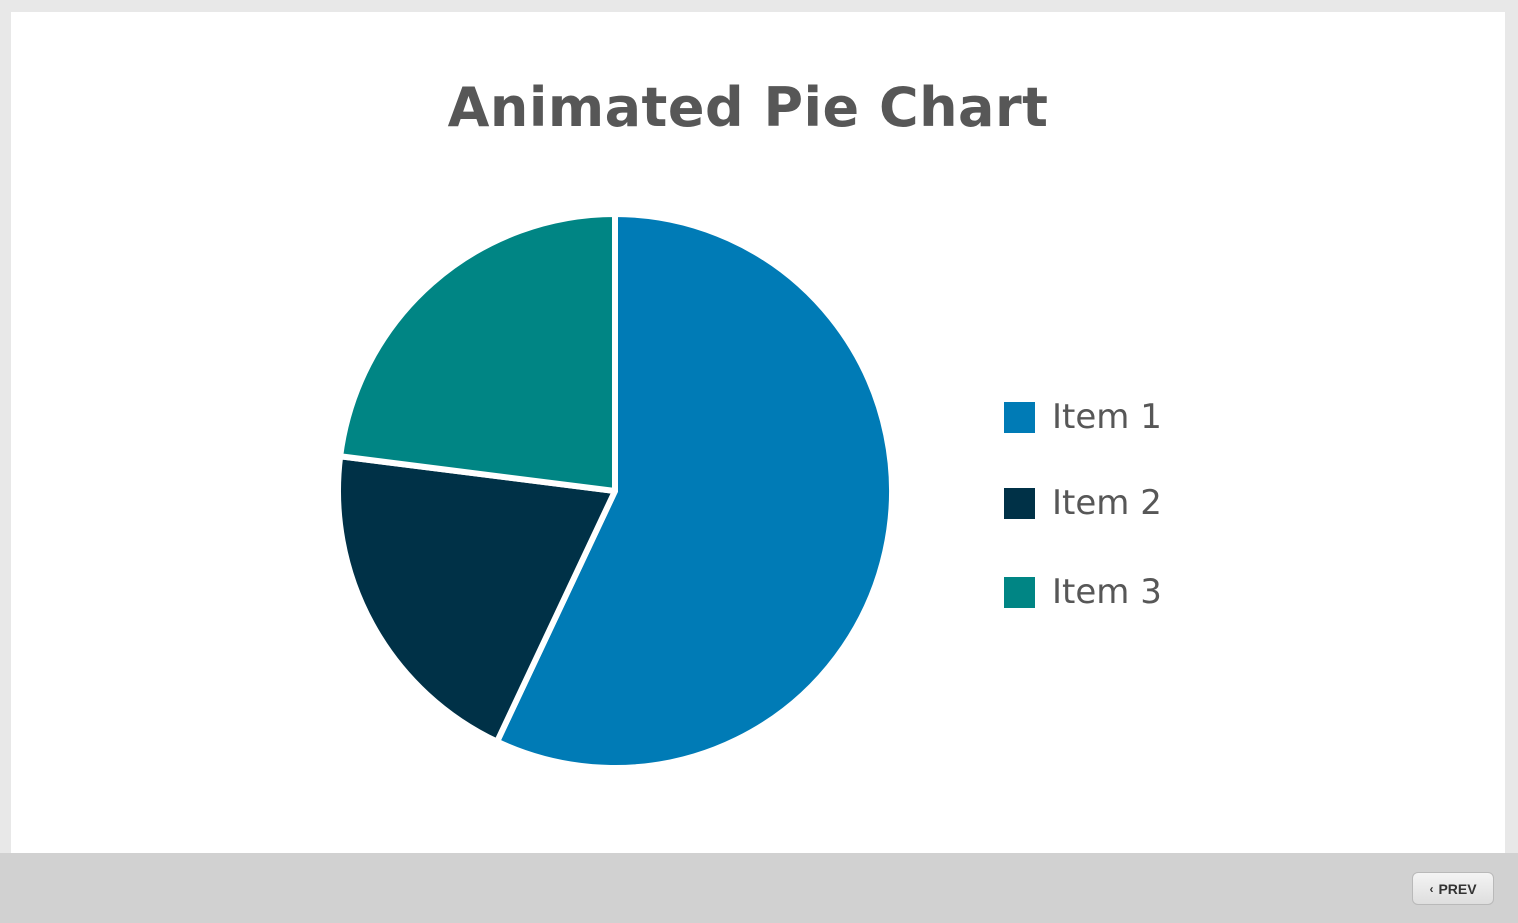 The width and height of the screenshot is (1518, 923). What do you see at coordinates (1457, 888) in the screenshot?
I see `prev-button-label: PREV` at bounding box center [1457, 888].